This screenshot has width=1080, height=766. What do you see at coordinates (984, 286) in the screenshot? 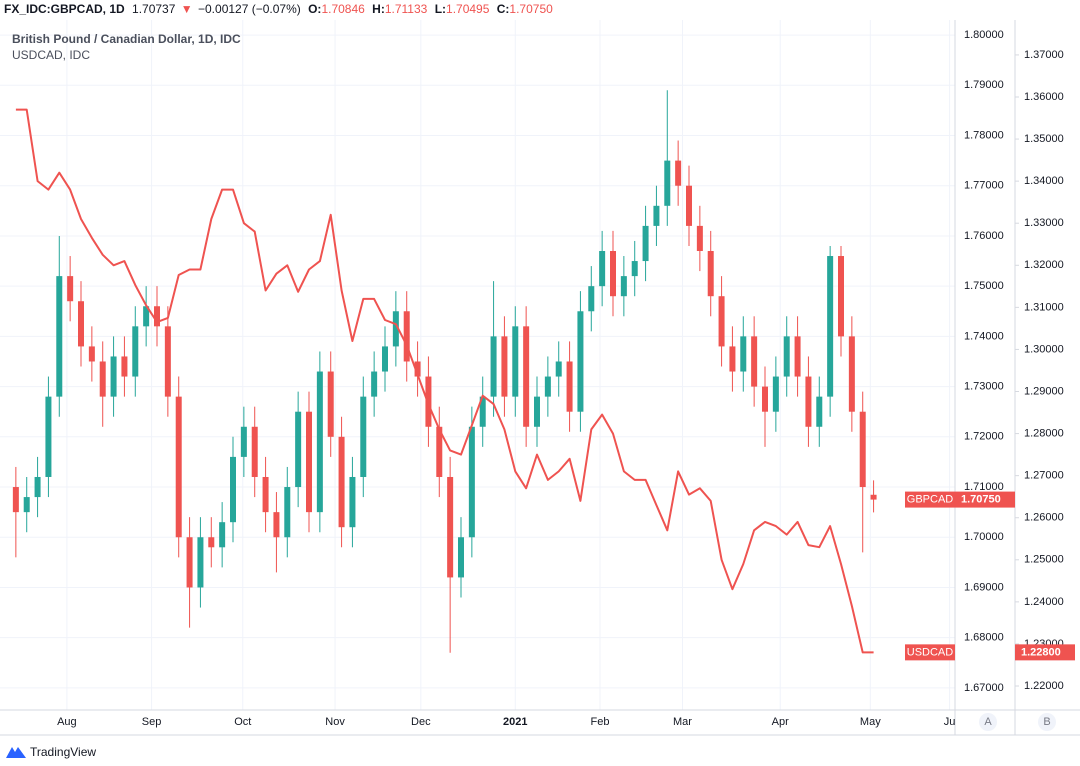
I see `y-tick-label: 1.75000` at bounding box center [984, 286].